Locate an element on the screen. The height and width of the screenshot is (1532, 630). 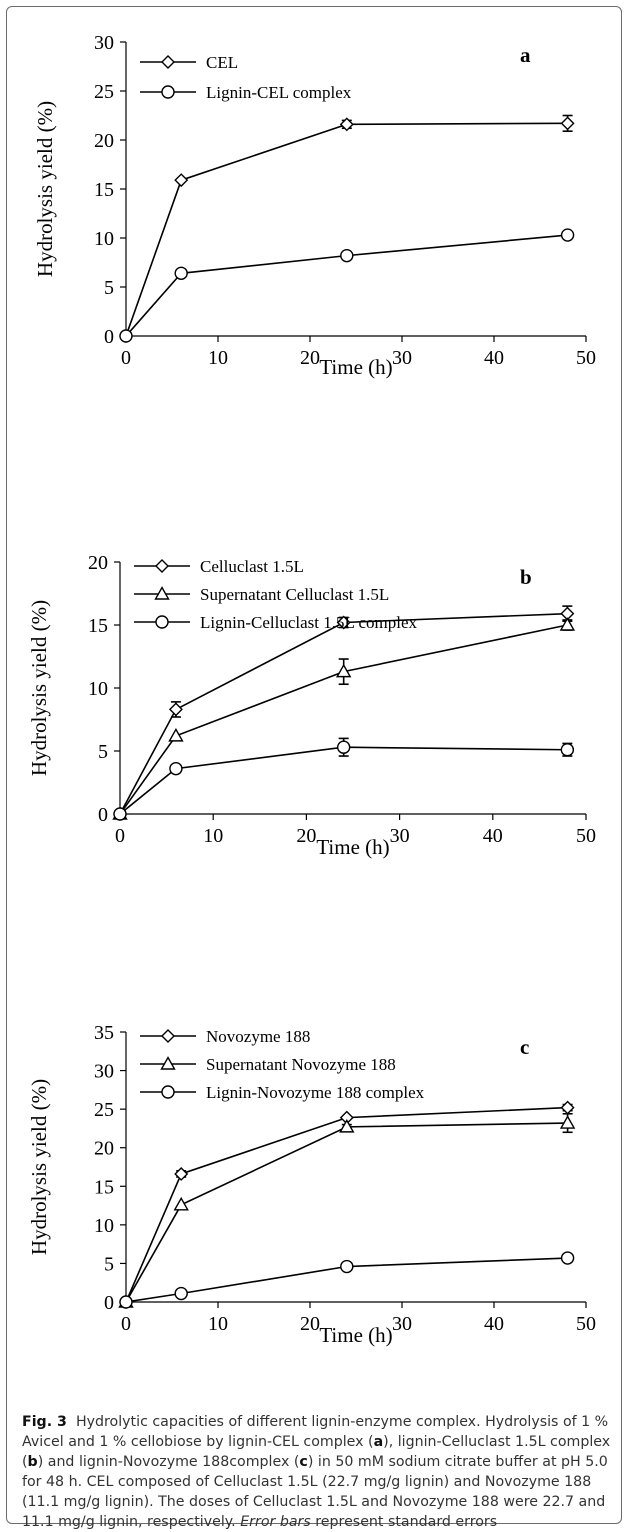
x-tick-label-a: 10 is located at coordinates (218, 358).